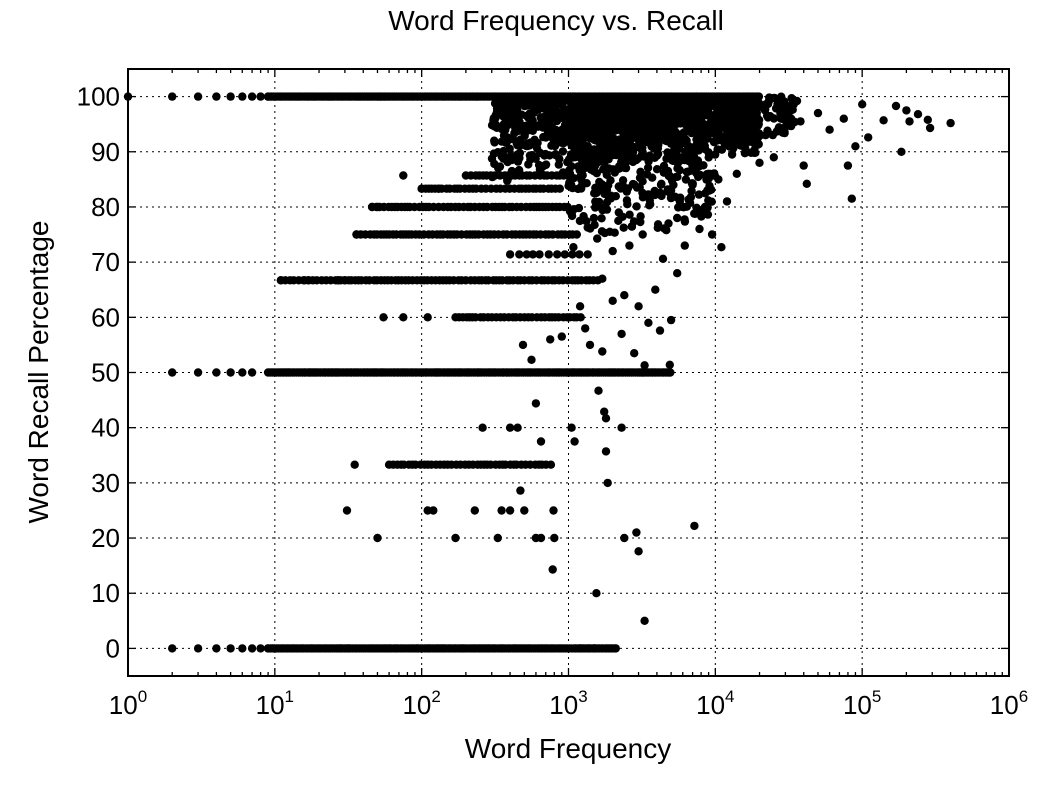 This screenshot has width=1060, height=790. I want to click on x-tick-label: 10⁶, so click(1009, 703).